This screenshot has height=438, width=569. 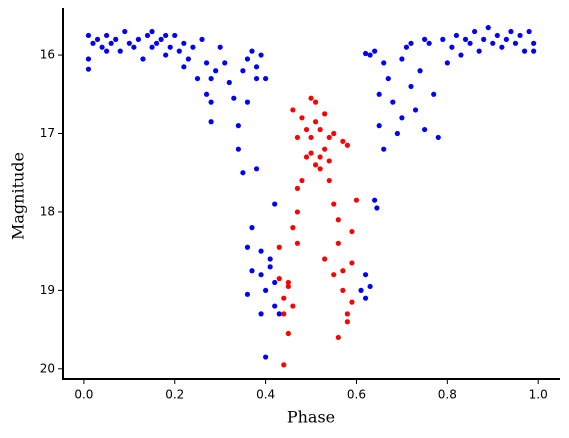 I want to click on y-tick-label: 20, so click(x=47, y=368).